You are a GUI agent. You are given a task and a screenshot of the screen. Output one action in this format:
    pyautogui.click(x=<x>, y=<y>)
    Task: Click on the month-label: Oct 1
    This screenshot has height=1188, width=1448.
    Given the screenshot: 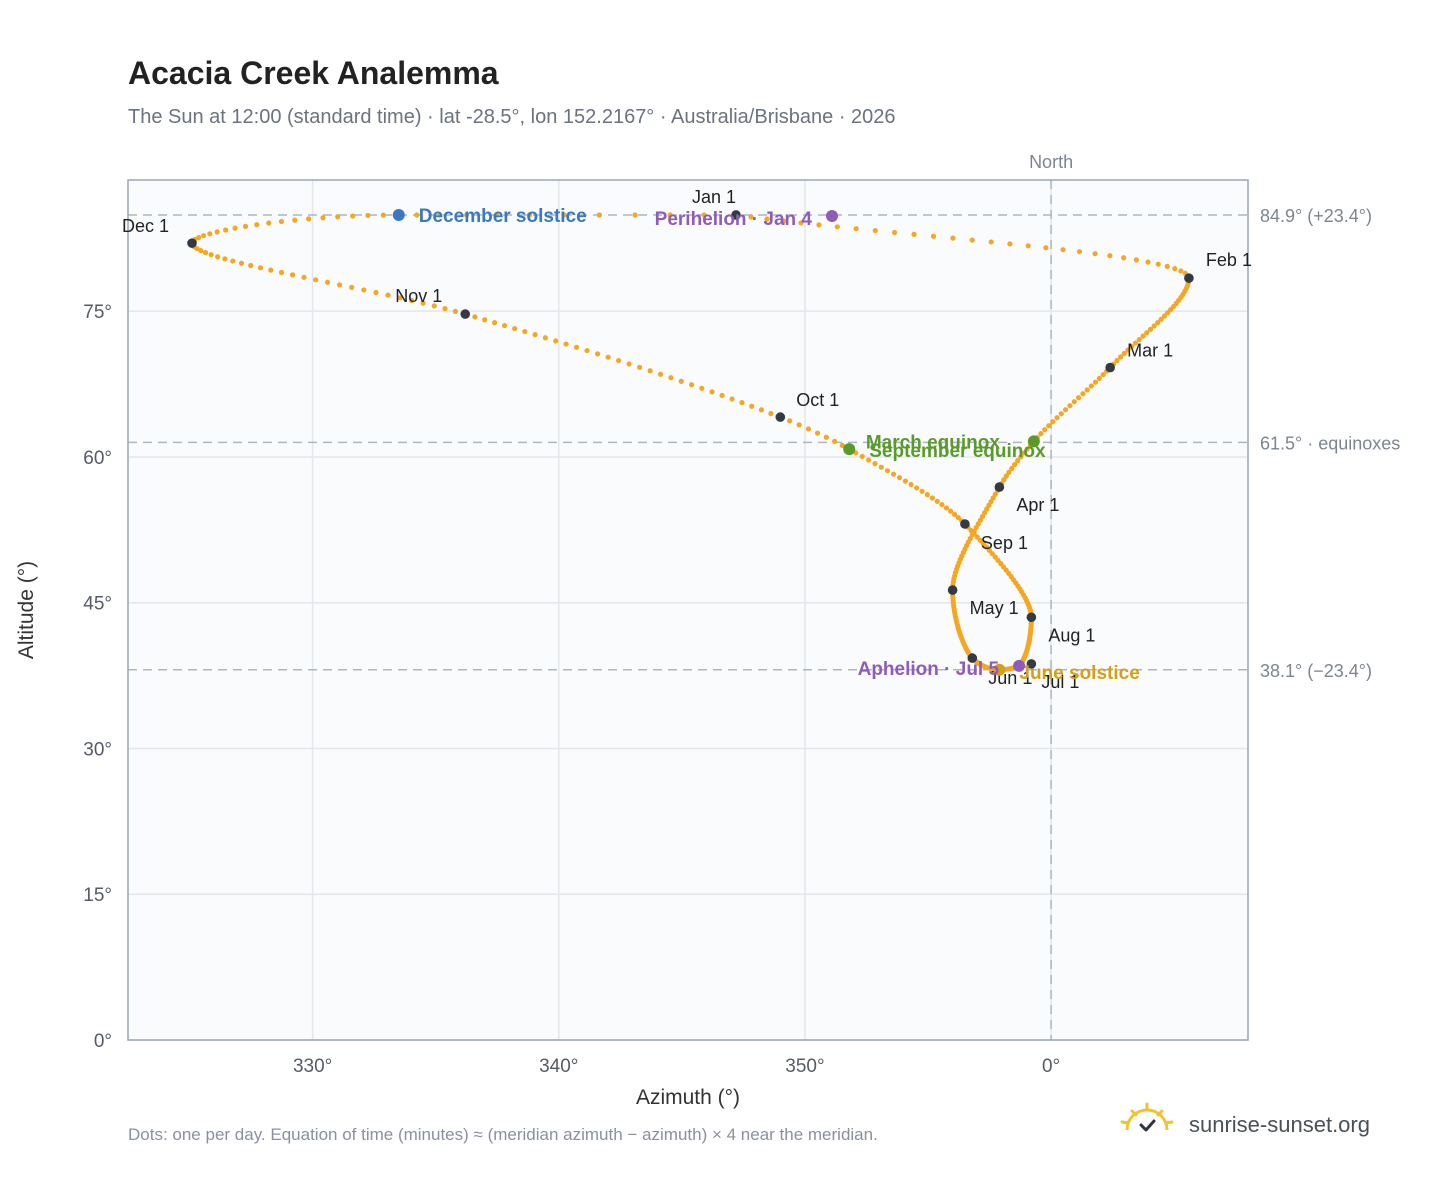 What is the action you would take?
    pyautogui.click(x=817, y=400)
    